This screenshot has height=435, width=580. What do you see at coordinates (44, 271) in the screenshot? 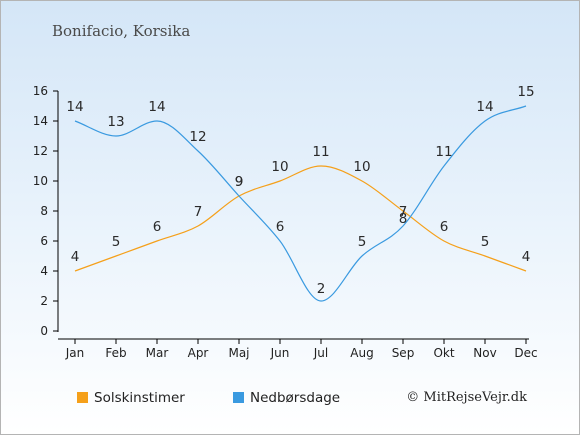
I see `y-tick-label: 4` at bounding box center [44, 271].